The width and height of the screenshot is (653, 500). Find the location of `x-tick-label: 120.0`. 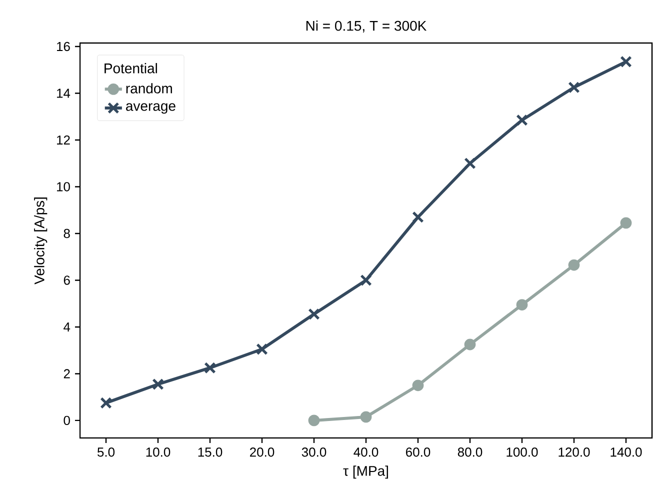

x-tick-label: 120.0 is located at coordinates (574, 452).